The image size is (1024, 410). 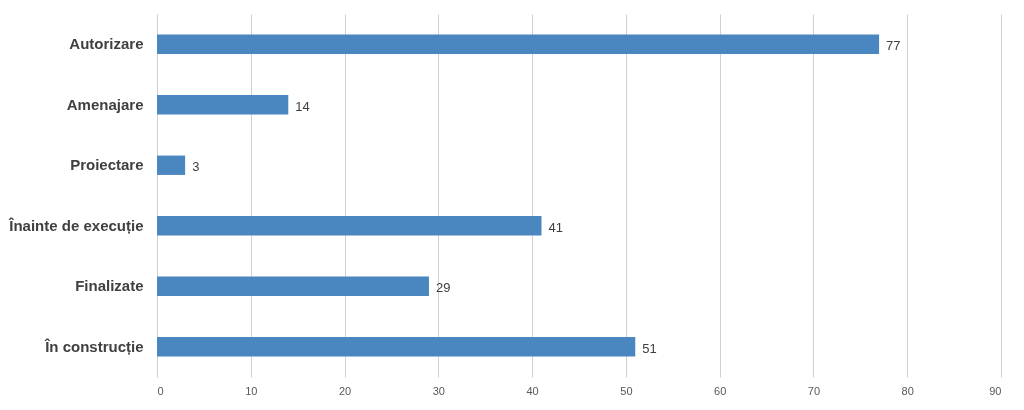 I want to click on x-tick-label: 10, so click(x=251, y=390).